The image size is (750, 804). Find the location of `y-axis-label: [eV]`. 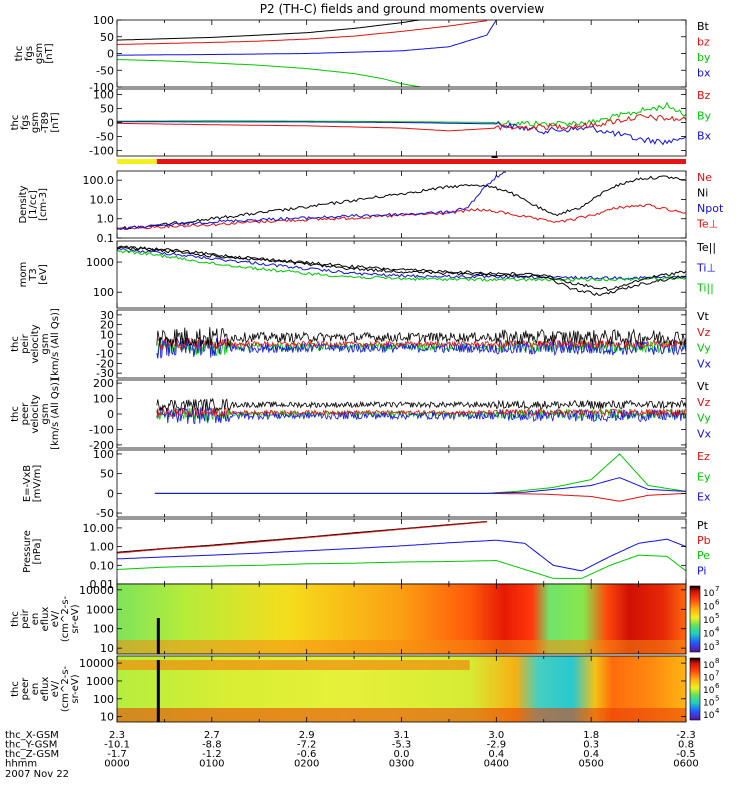

y-axis-label: [eV] is located at coordinates (43, 274).